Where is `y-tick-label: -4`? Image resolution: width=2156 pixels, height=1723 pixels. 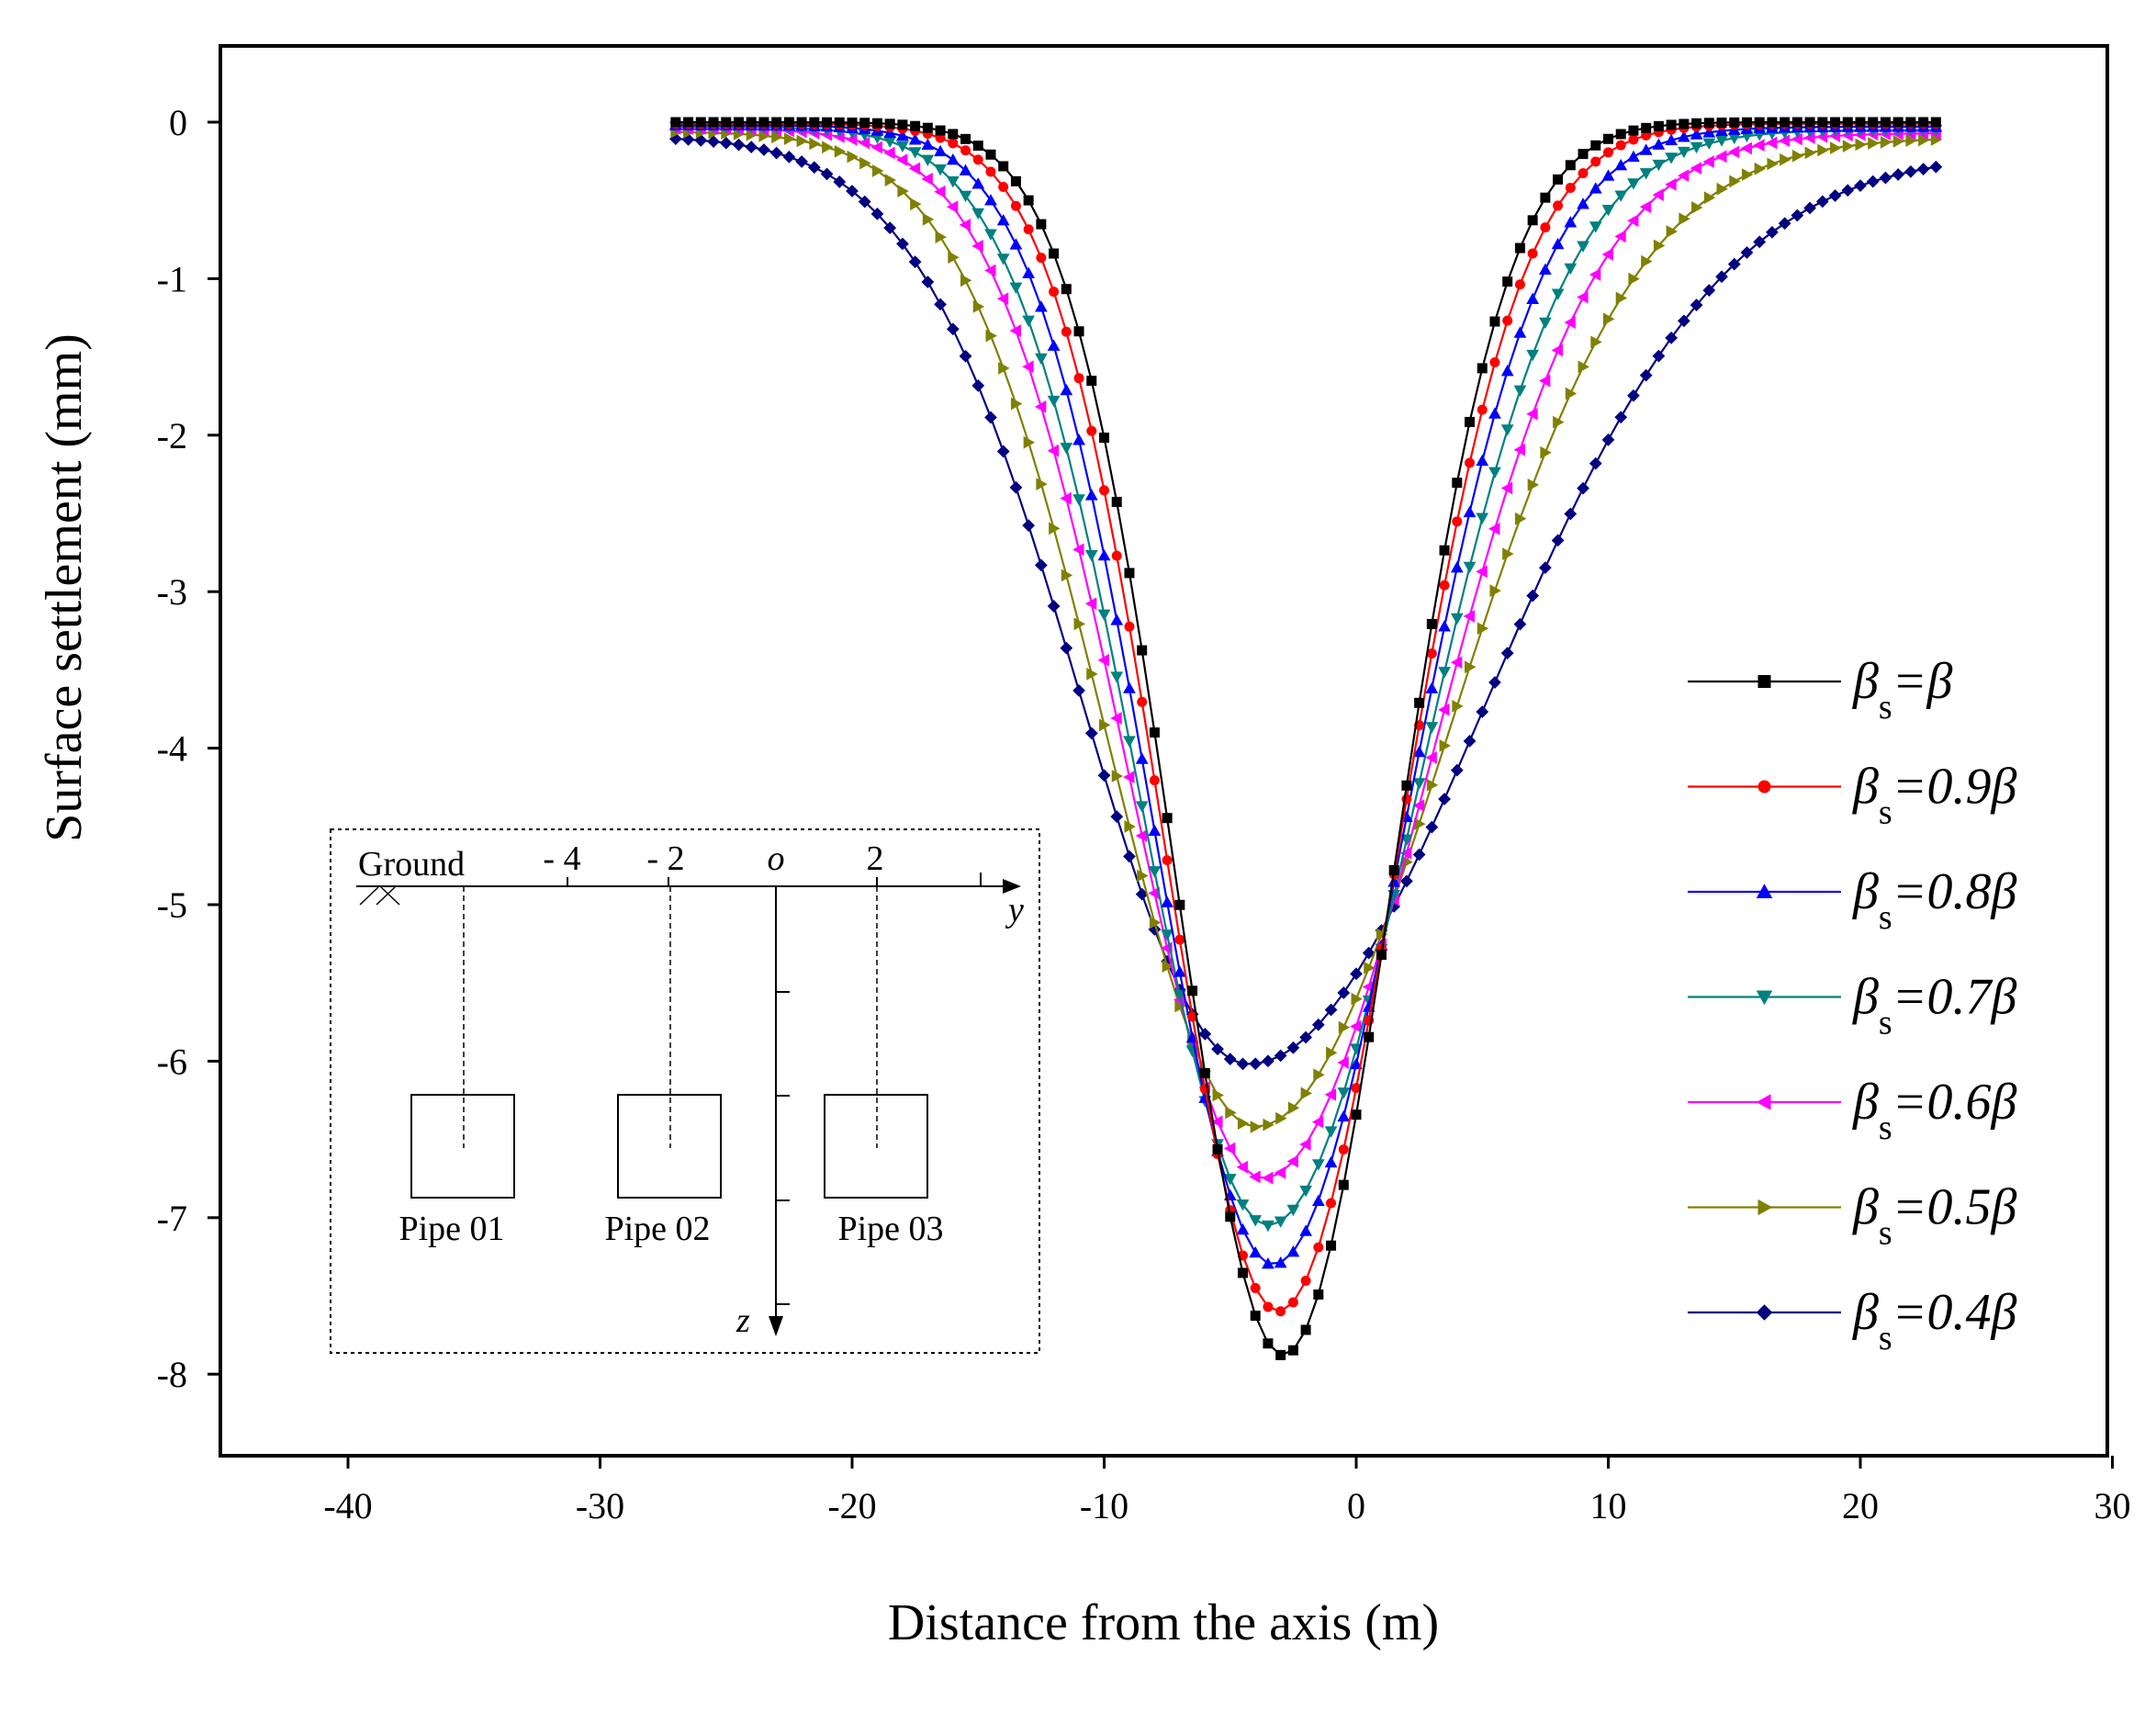 y-tick-label: -4 is located at coordinates (172, 749).